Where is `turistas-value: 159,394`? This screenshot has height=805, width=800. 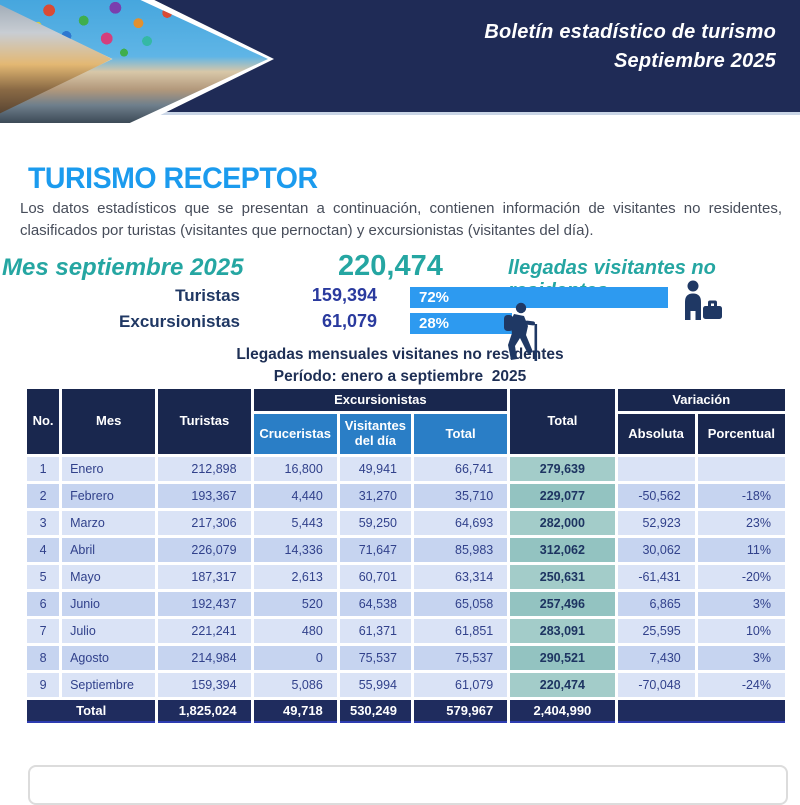
turistas-value: 159,394 is located at coordinates (344, 295).